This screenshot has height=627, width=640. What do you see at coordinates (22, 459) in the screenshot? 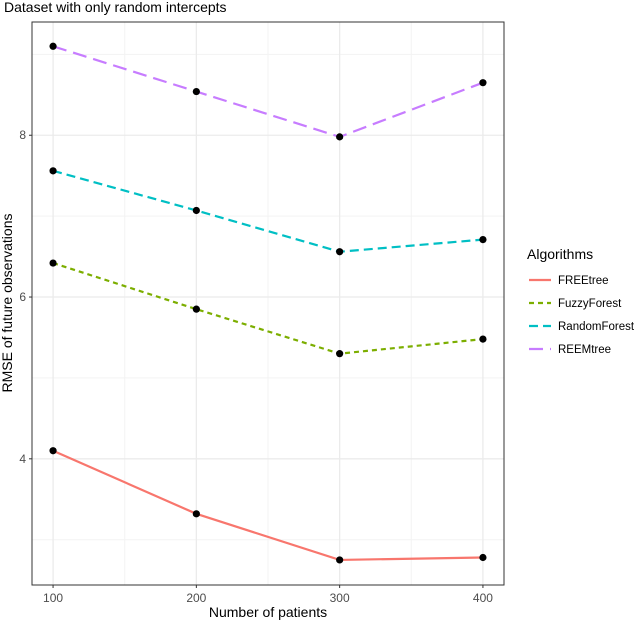
I see `y-tick-label: 4` at bounding box center [22, 459].